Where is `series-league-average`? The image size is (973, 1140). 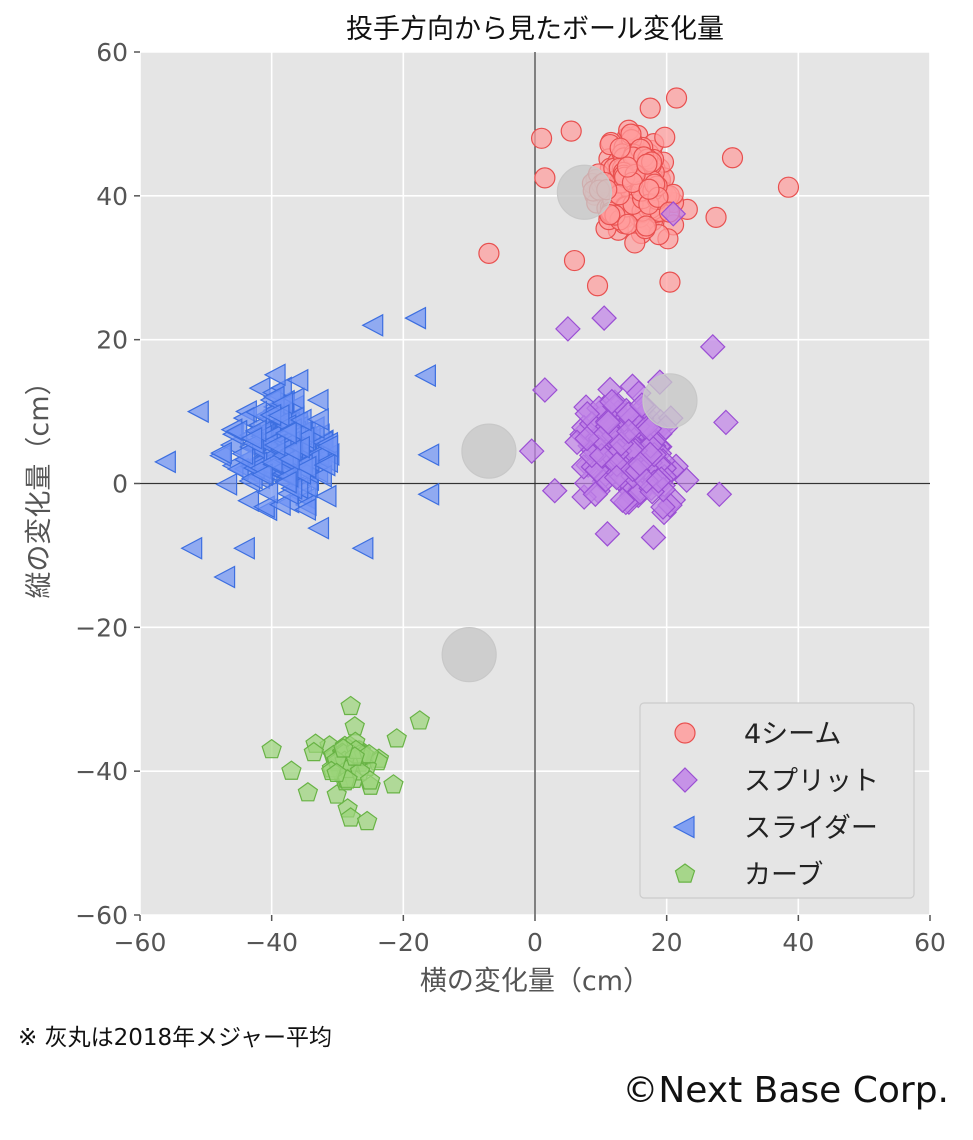
series-league-average is located at coordinates (569, 423).